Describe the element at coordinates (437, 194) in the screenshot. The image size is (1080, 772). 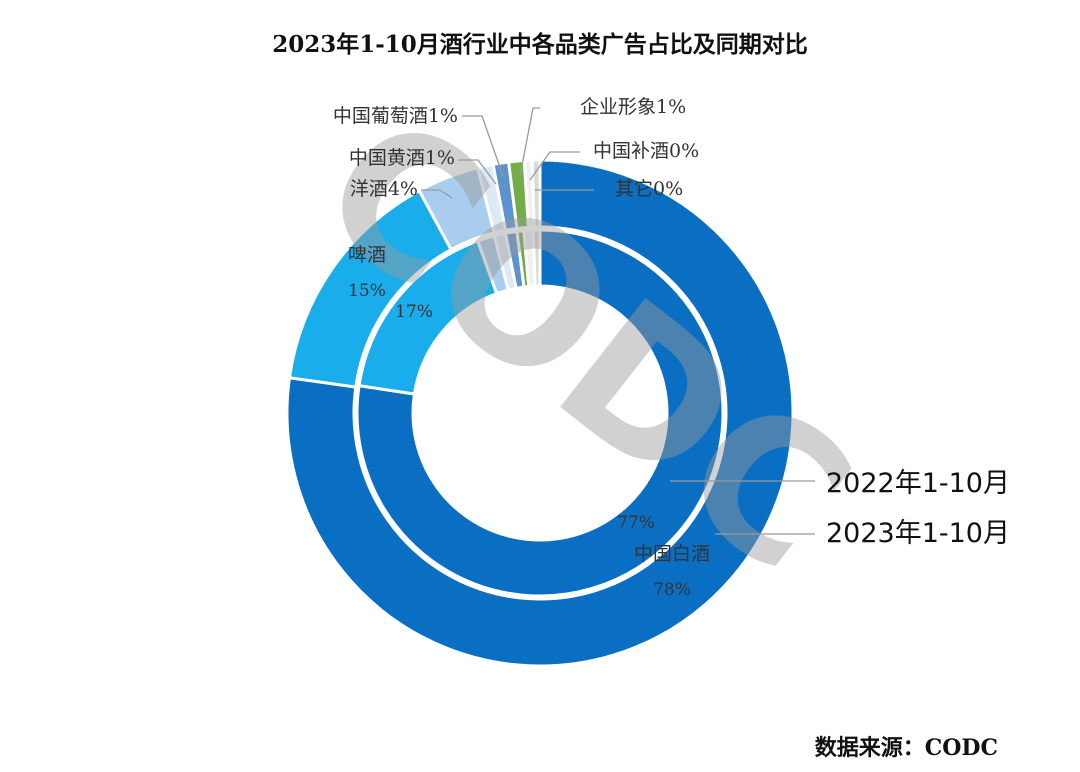
I see `leader-yangjiu` at that location.